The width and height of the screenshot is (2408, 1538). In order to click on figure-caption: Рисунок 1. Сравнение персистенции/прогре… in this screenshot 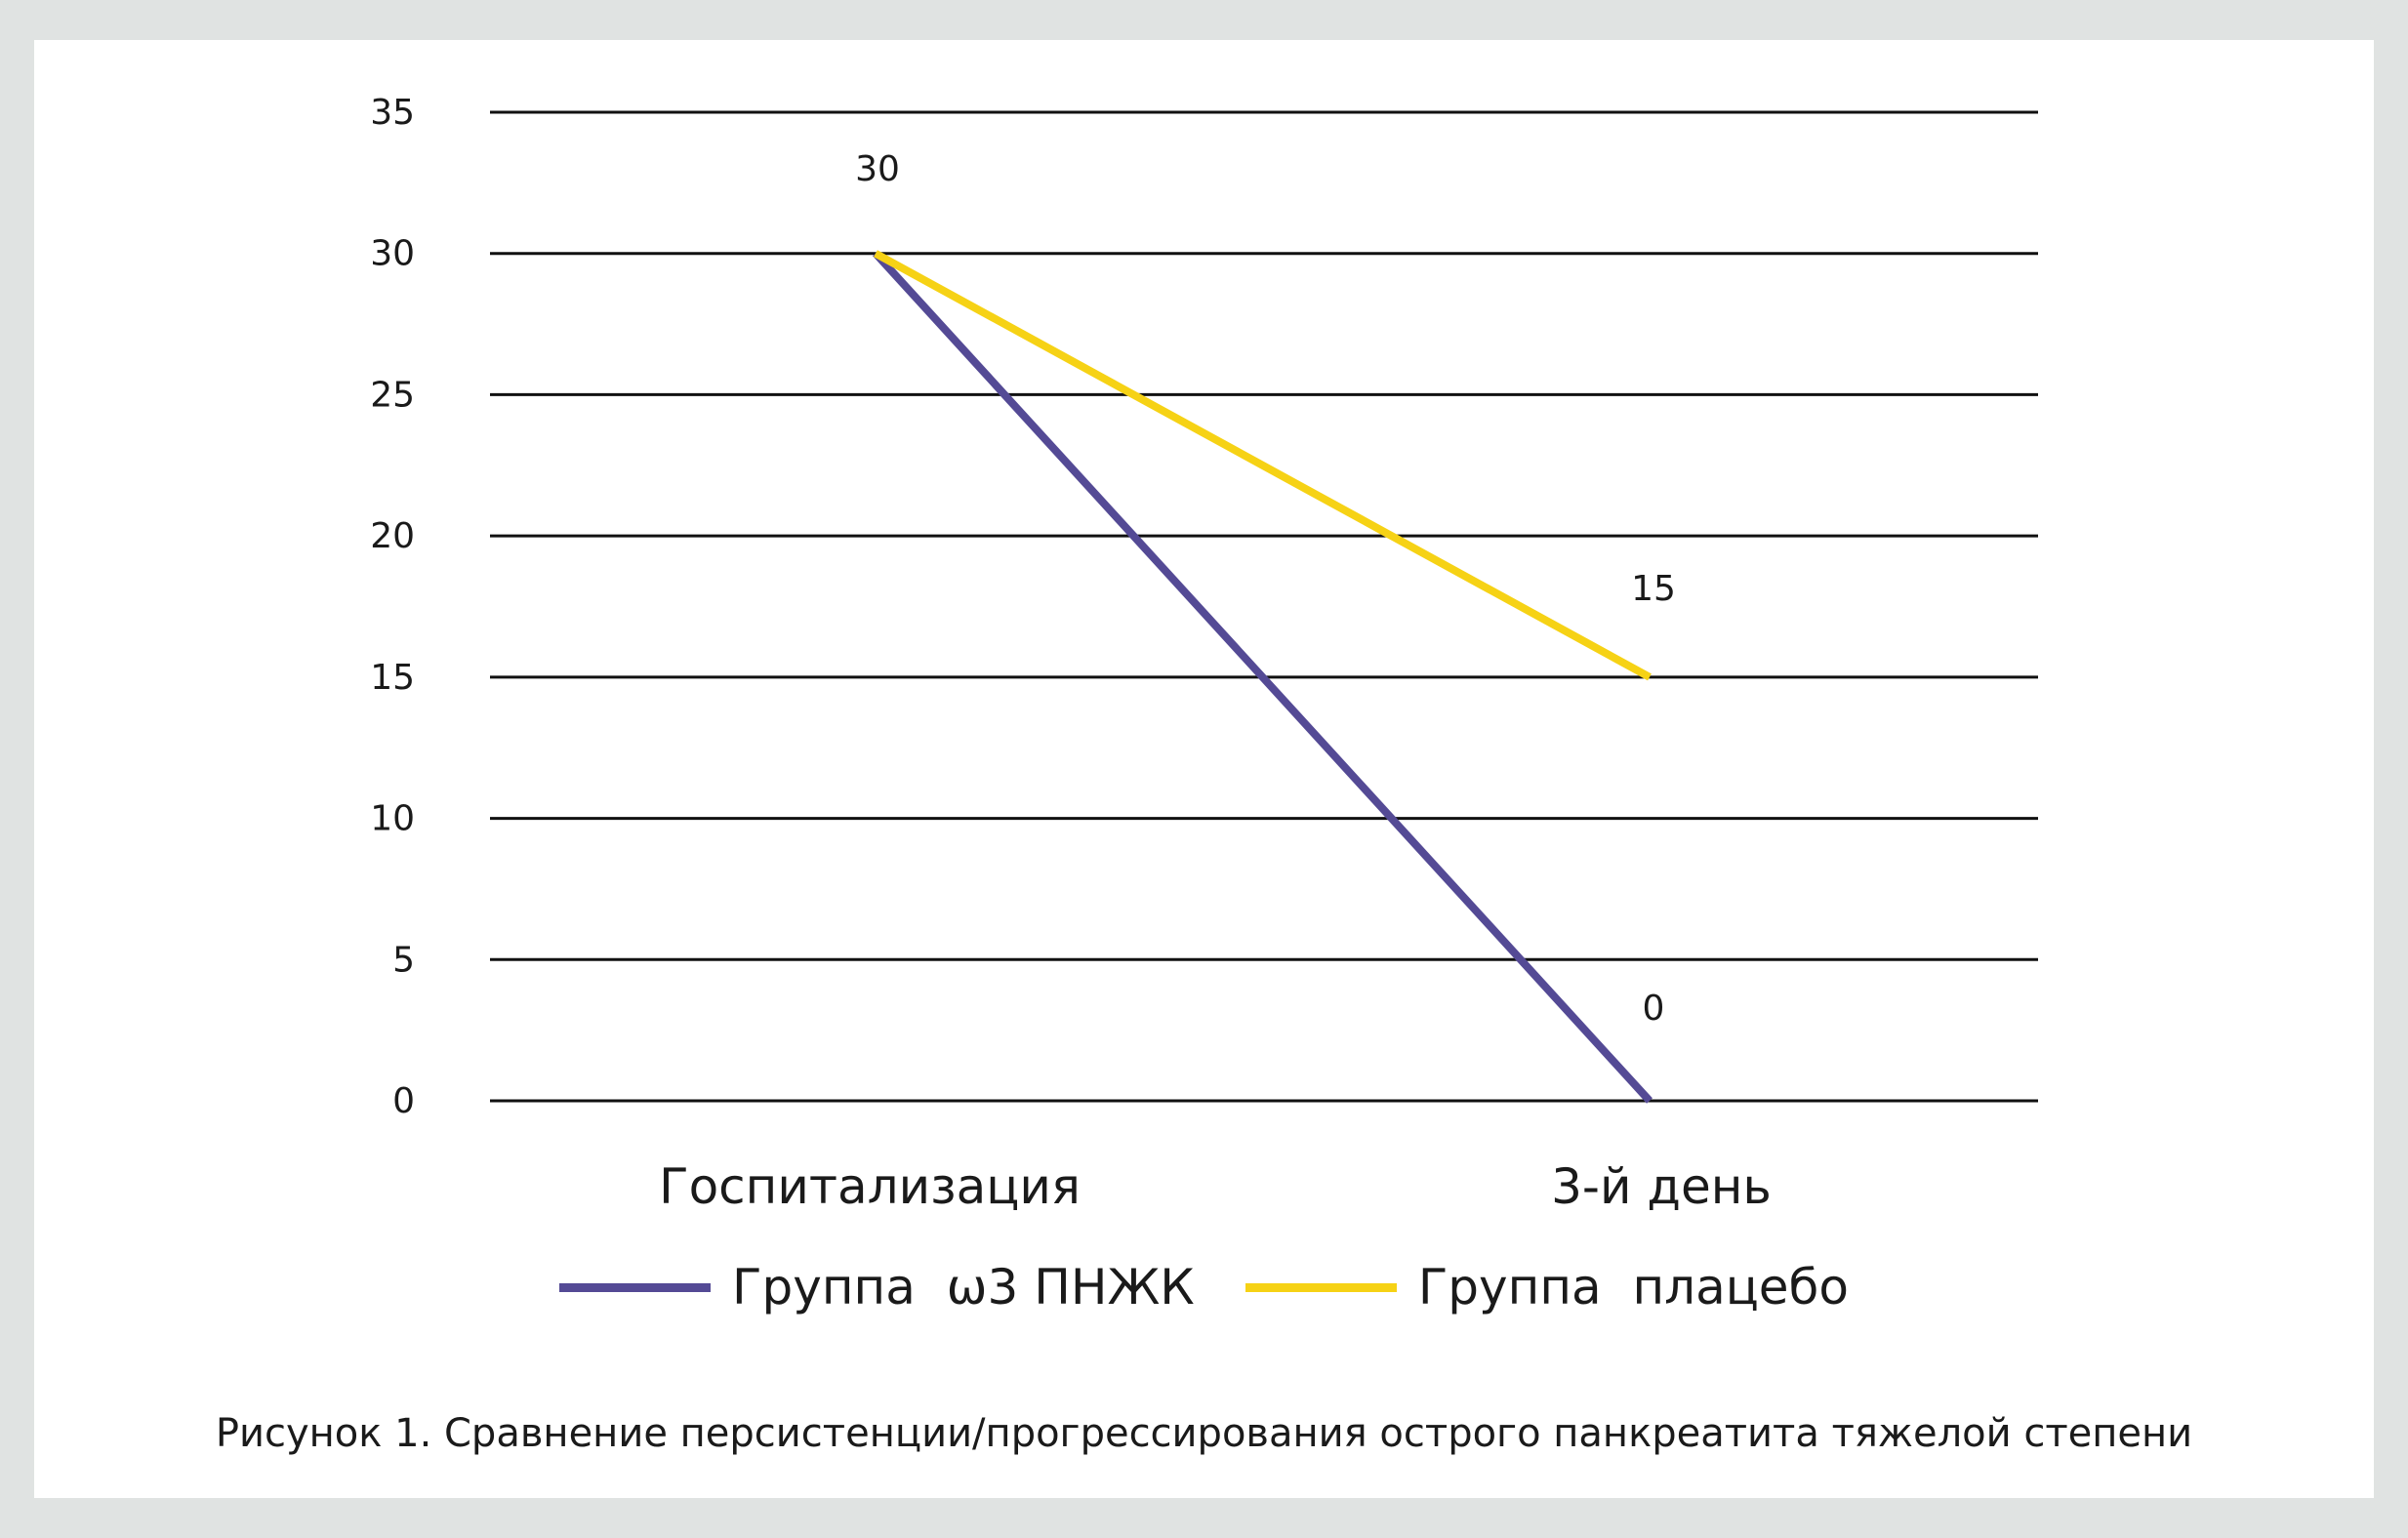, I will do `click(1204, 1433)`.